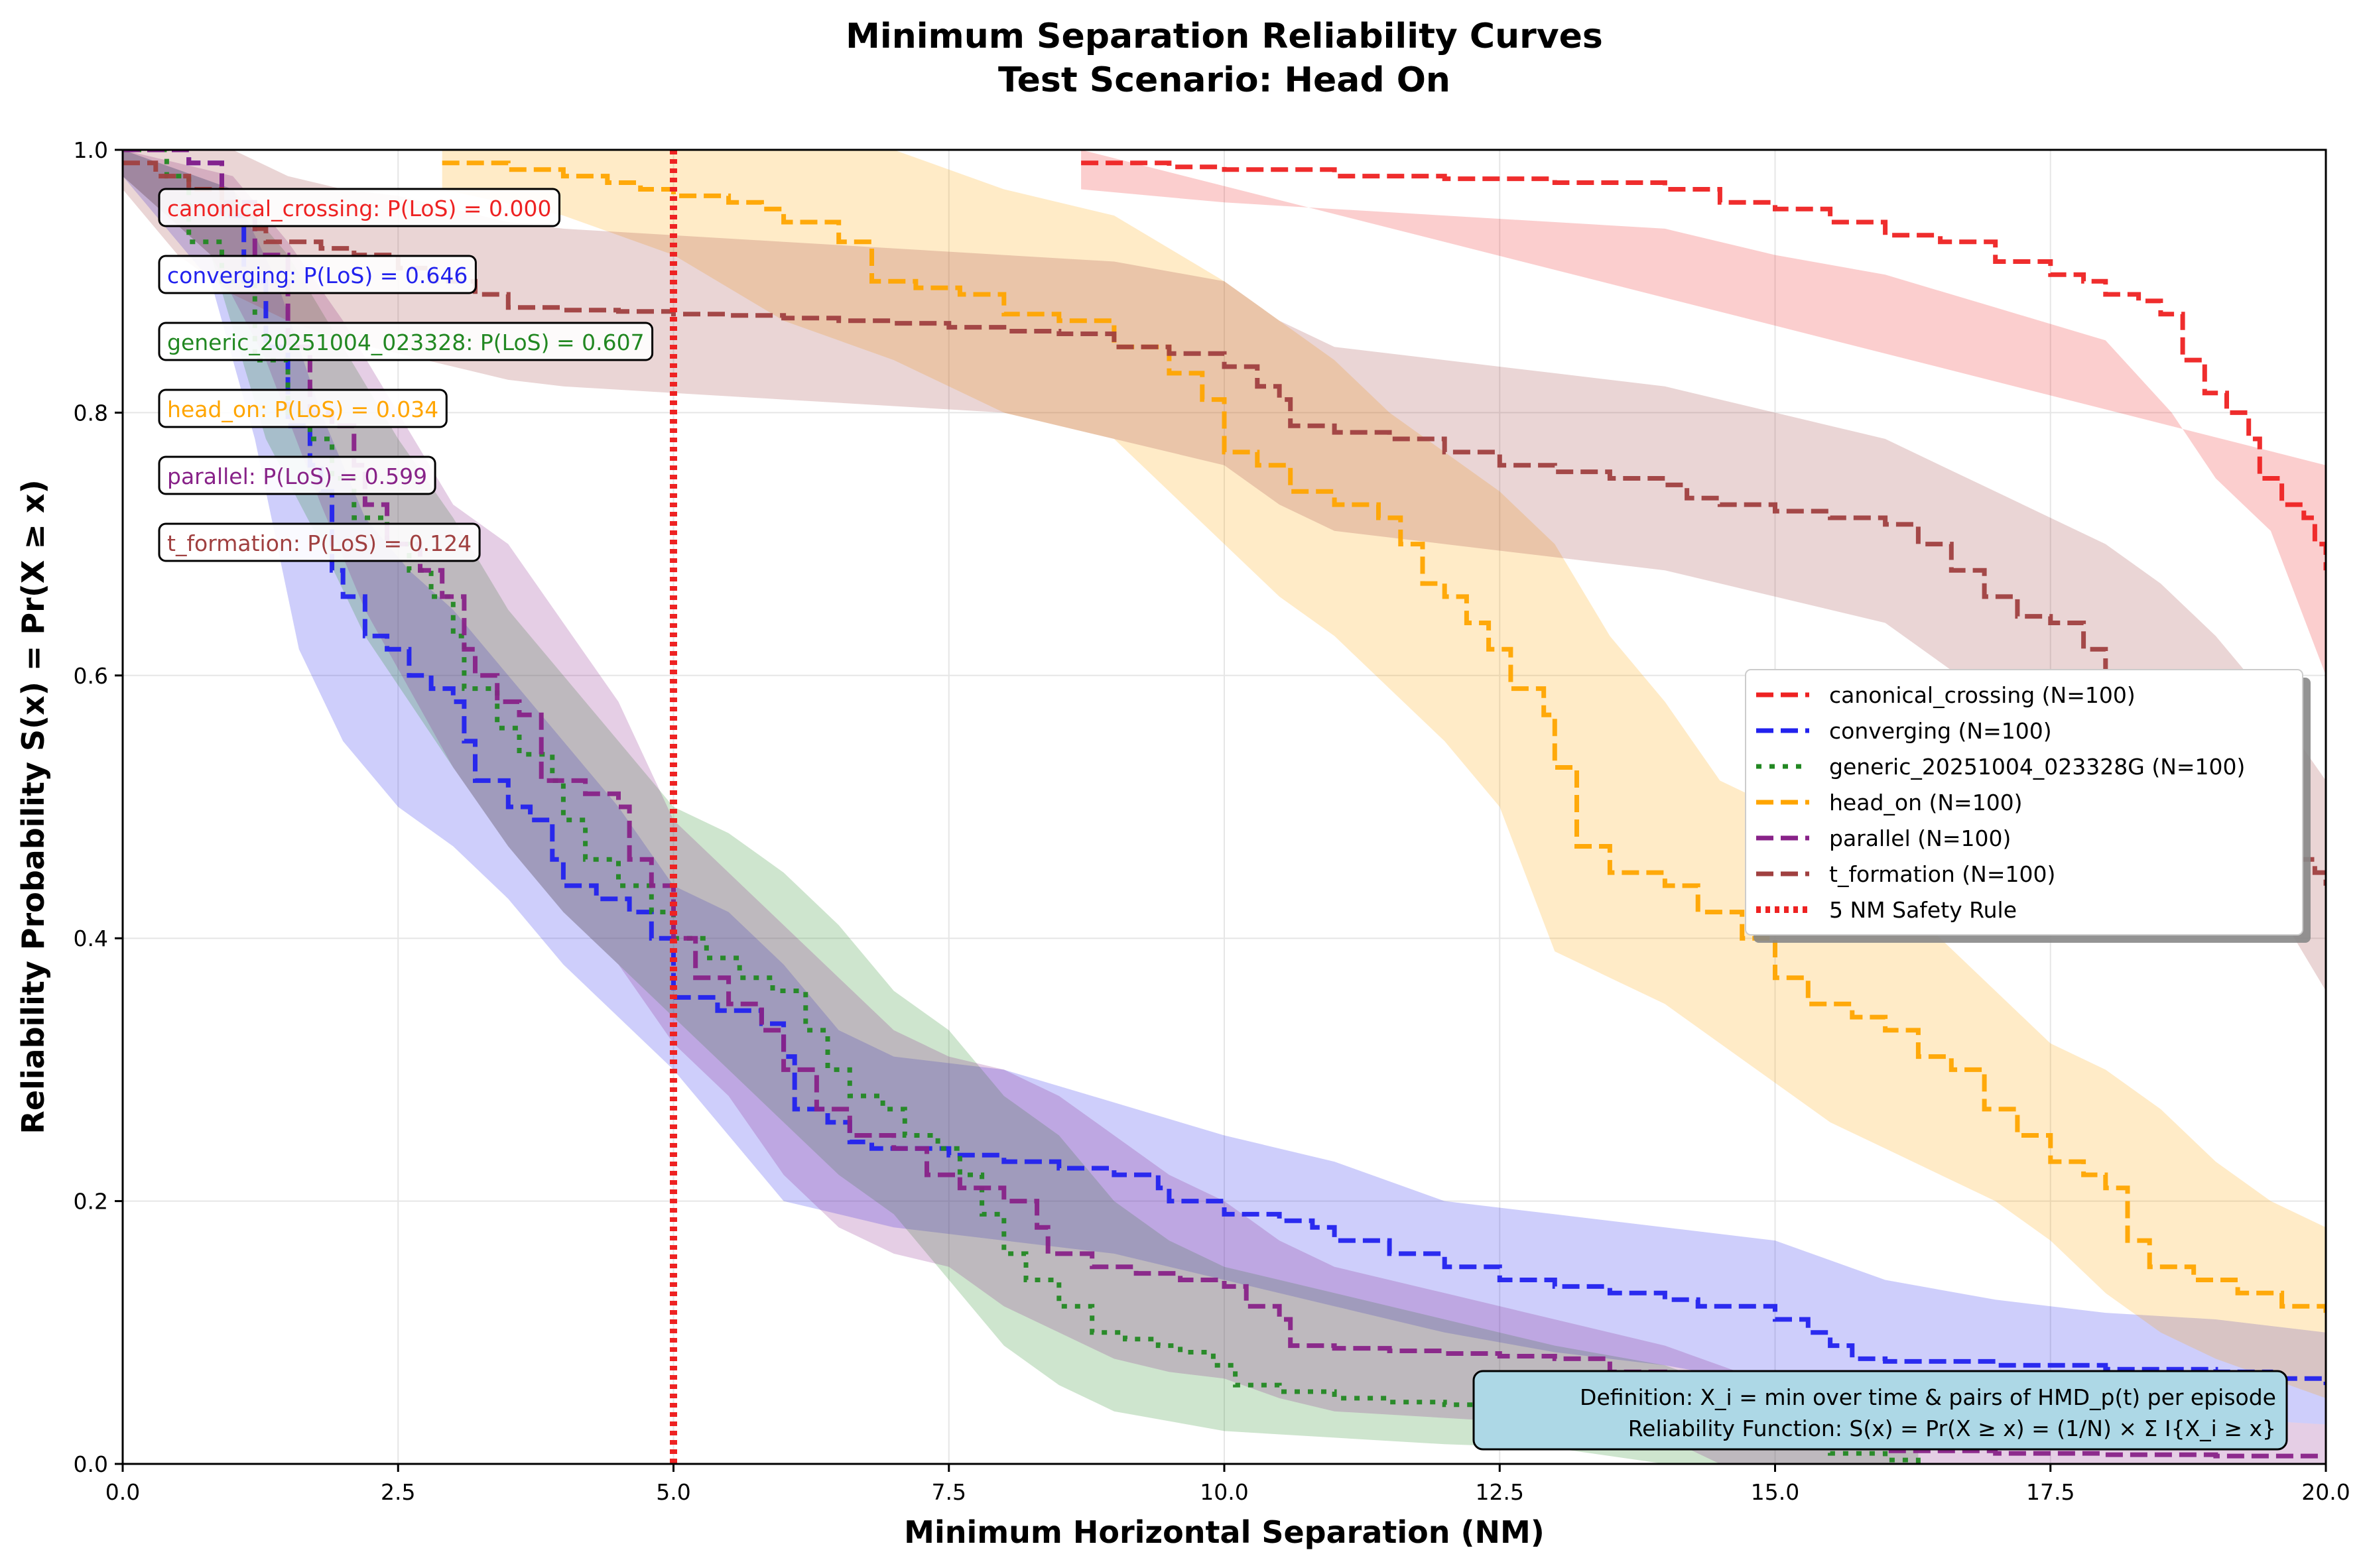 The image size is (2363, 1568). I want to click on annotation-text-1: converging: P(LoS) = 0.646, so click(317, 275).